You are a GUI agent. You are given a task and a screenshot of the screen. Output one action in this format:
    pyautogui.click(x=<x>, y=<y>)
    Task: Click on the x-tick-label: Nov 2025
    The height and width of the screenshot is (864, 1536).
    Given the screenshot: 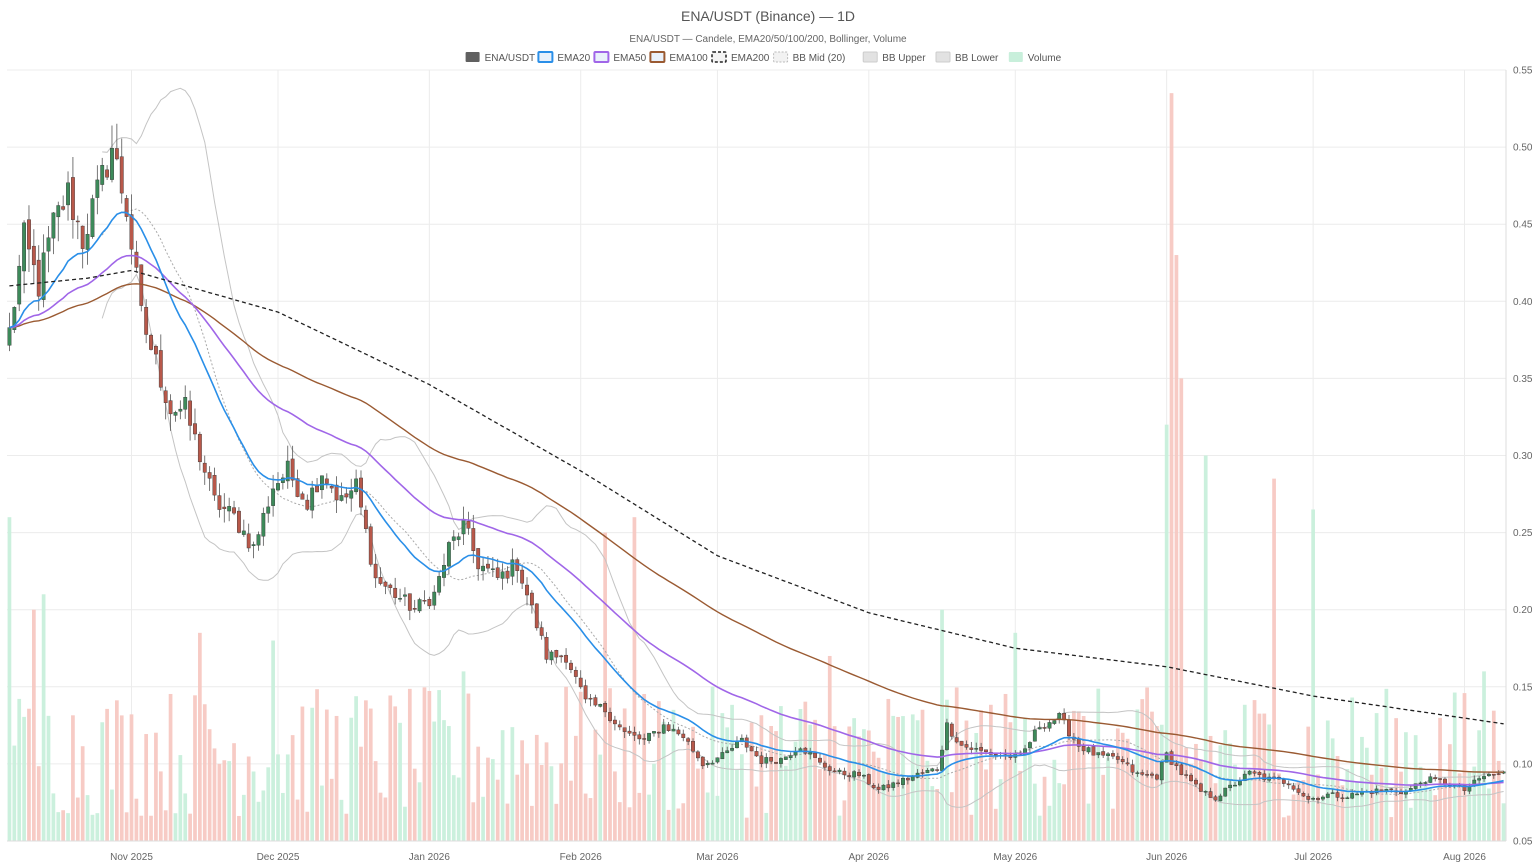 What is the action you would take?
    pyautogui.click(x=131, y=857)
    